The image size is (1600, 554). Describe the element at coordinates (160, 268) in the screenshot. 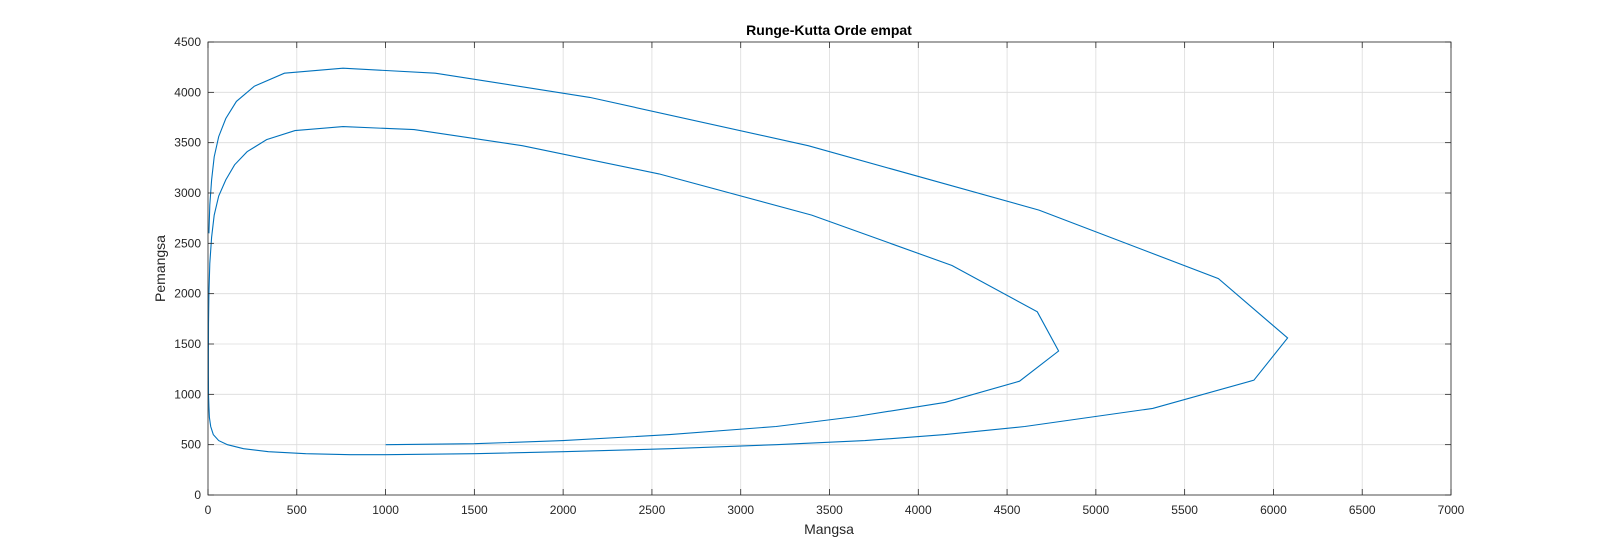

I see `y-axis-label: Pemangsa` at that location.